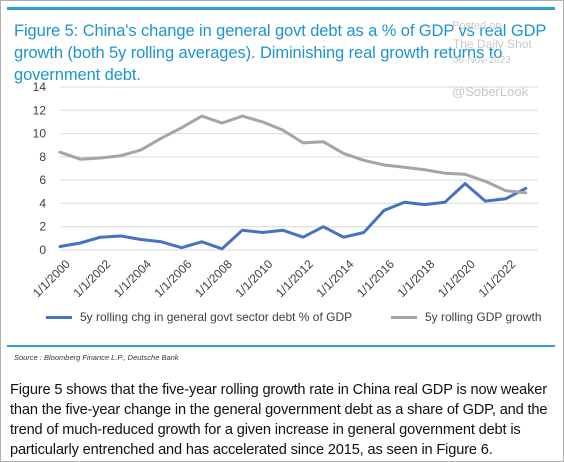 The image size is (564, 462). I want to click on watermark-handle: @SoberLook, so click(490, 91).